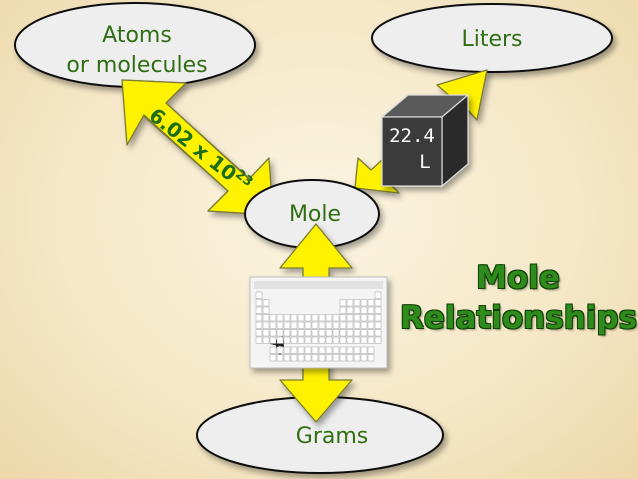  Describe the element at coordinates (137, 35) in the screenshot. I see `atoms-label-line1: Atoms` at that location.